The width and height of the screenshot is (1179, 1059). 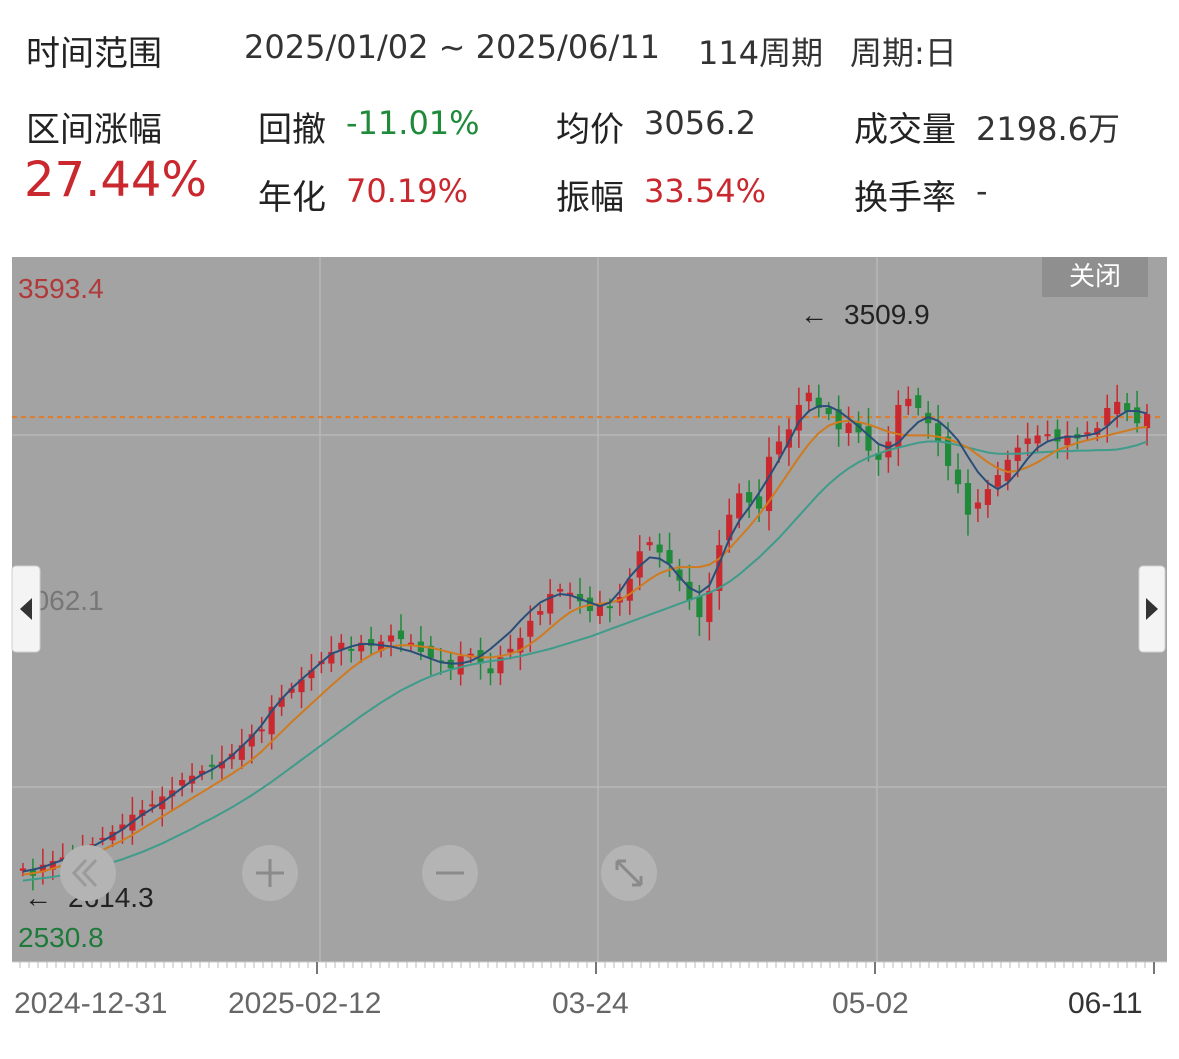 What do you see at coordinates (982, 191) in the screenshot?
I see `turnover-value: -` at bounding box center [982, 191].